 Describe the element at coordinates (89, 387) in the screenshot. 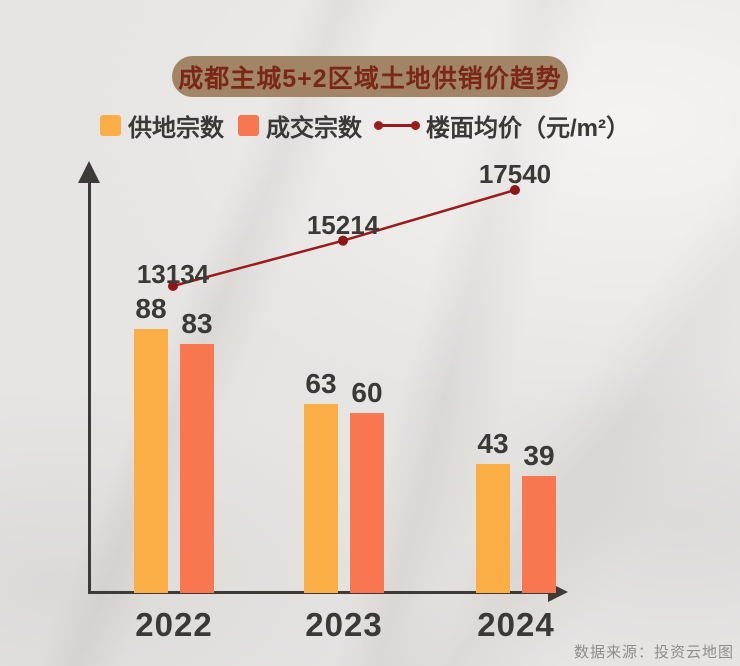

I see `y-axis` at that location.